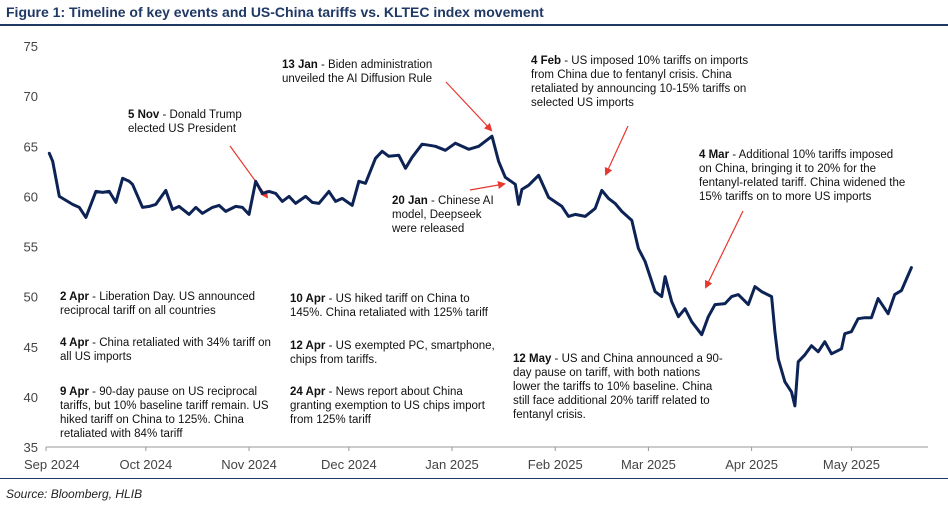 The image size is (948, 513). I want to click on x-tick-label: Oct 2024, so click(145, 464).